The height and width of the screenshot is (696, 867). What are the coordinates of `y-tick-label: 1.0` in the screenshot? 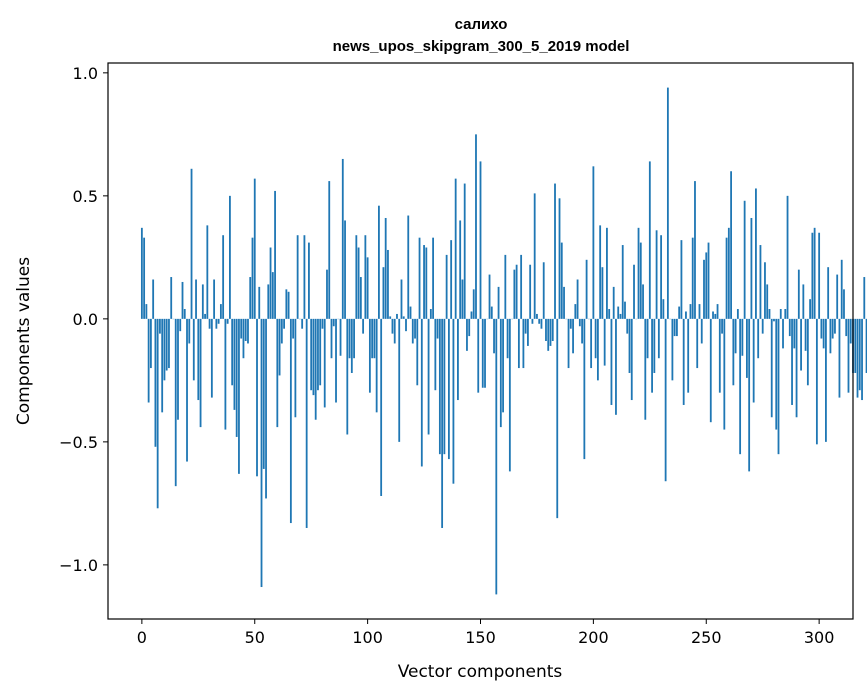 It's located at (85, 73).